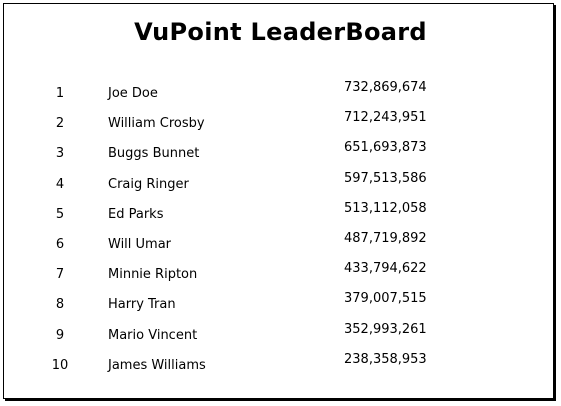 The height and width of the screenshot is (406, 561). I want to click on rank: 9, so click(60, 335).